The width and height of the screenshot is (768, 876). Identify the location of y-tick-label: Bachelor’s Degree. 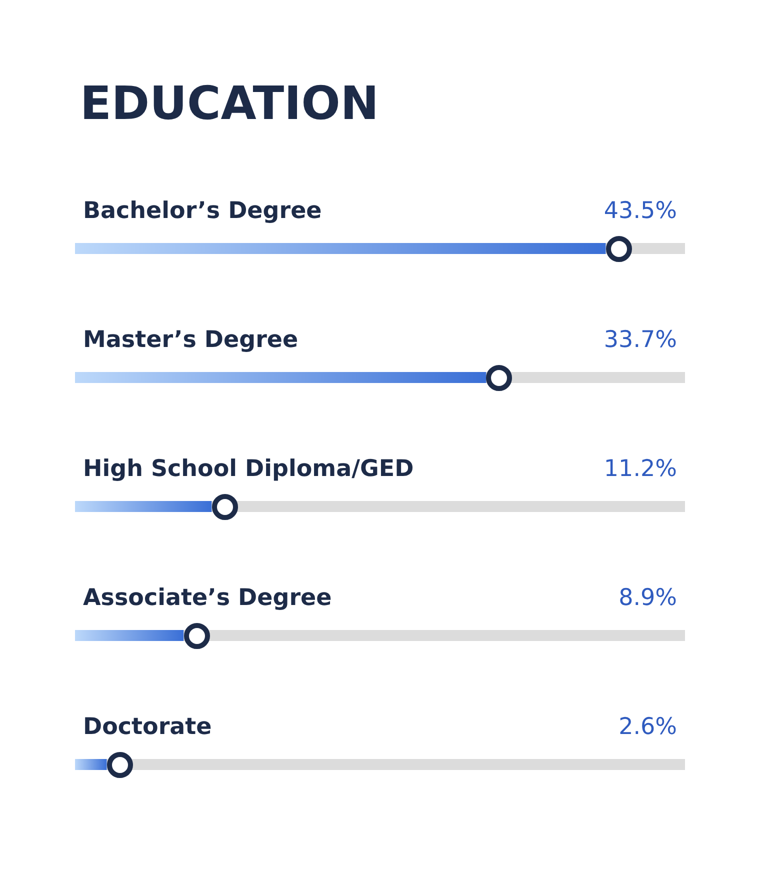
(202, 211).